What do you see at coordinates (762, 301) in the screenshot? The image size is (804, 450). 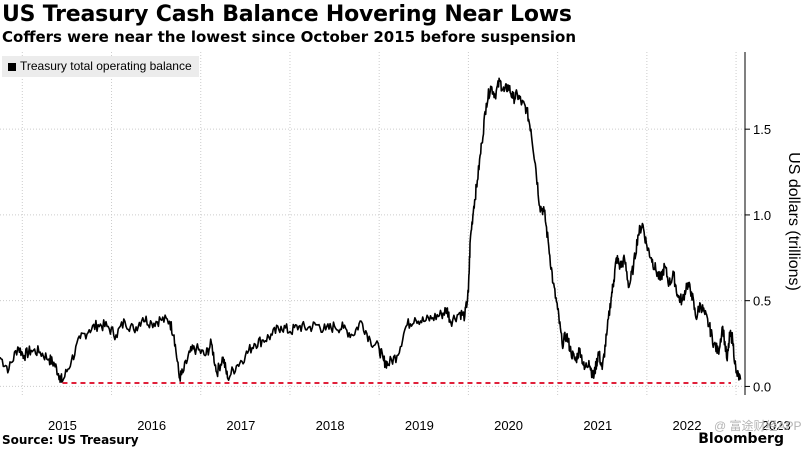 I see `y-tick-label: 0.5` at bounding box center [762, 301].